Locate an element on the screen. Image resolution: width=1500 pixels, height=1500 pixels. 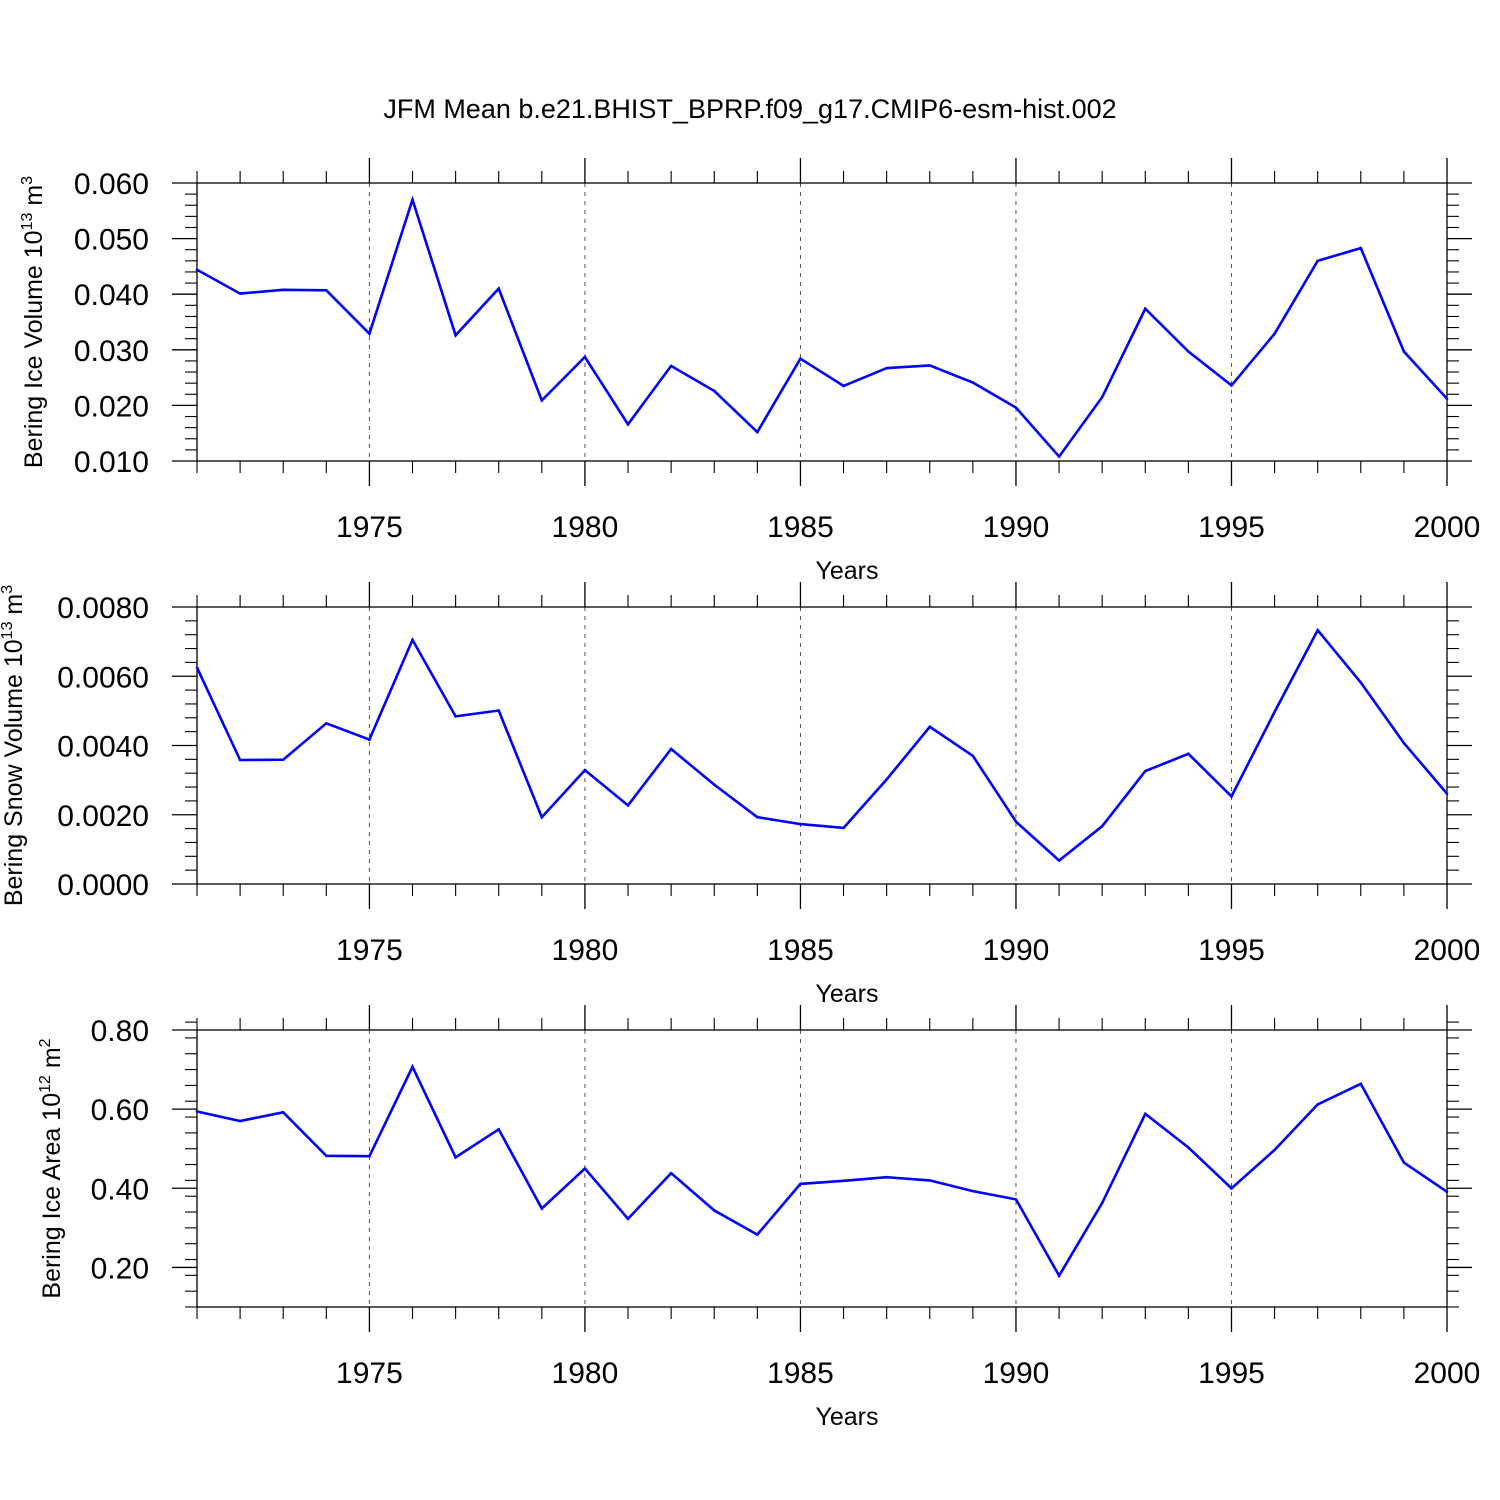
y-axis-label-text: Bering Ice Volume 10 is located at coordinates (34, 349).